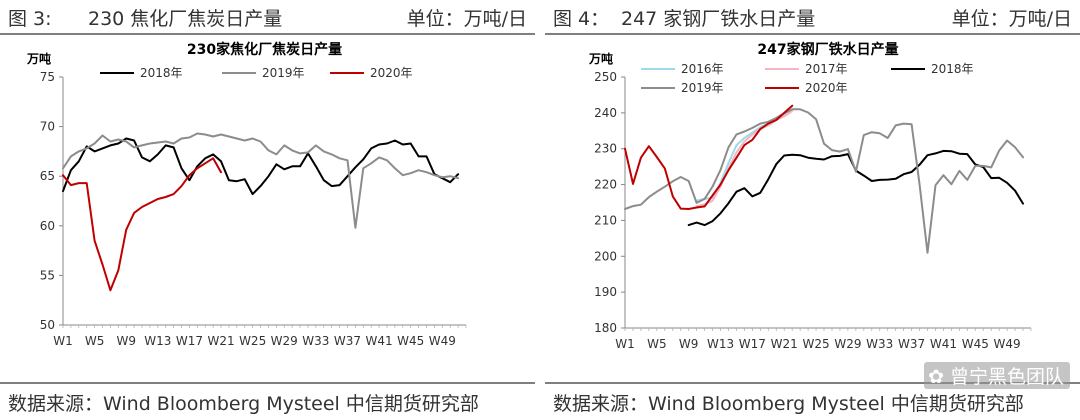  What do you see at coordinates (264, 49) in the screenshot?
I see `chart-title: 230家焦化厂焦炭日产量` at bounding box center [264, 49].